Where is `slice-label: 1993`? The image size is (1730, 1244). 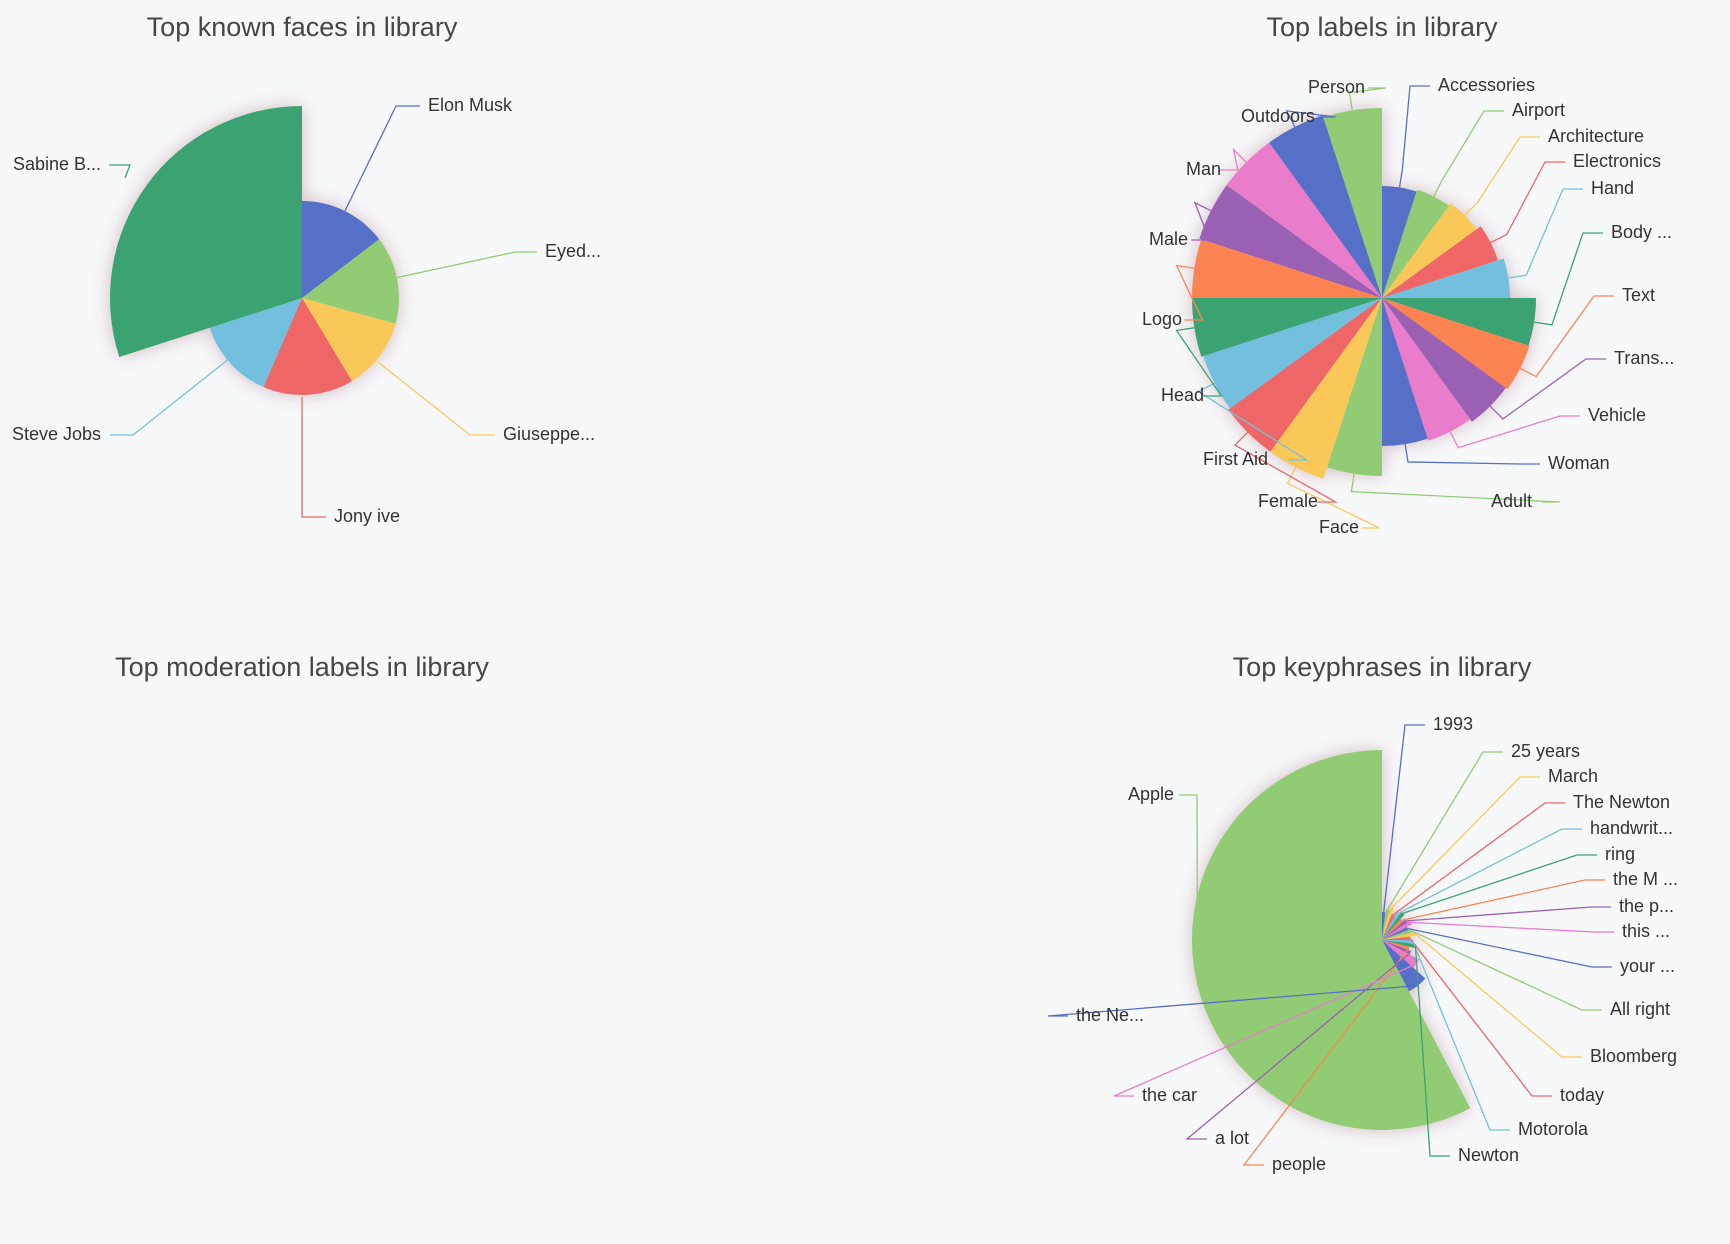 slice-label: 1993 is located at coordinates (1453, 724).